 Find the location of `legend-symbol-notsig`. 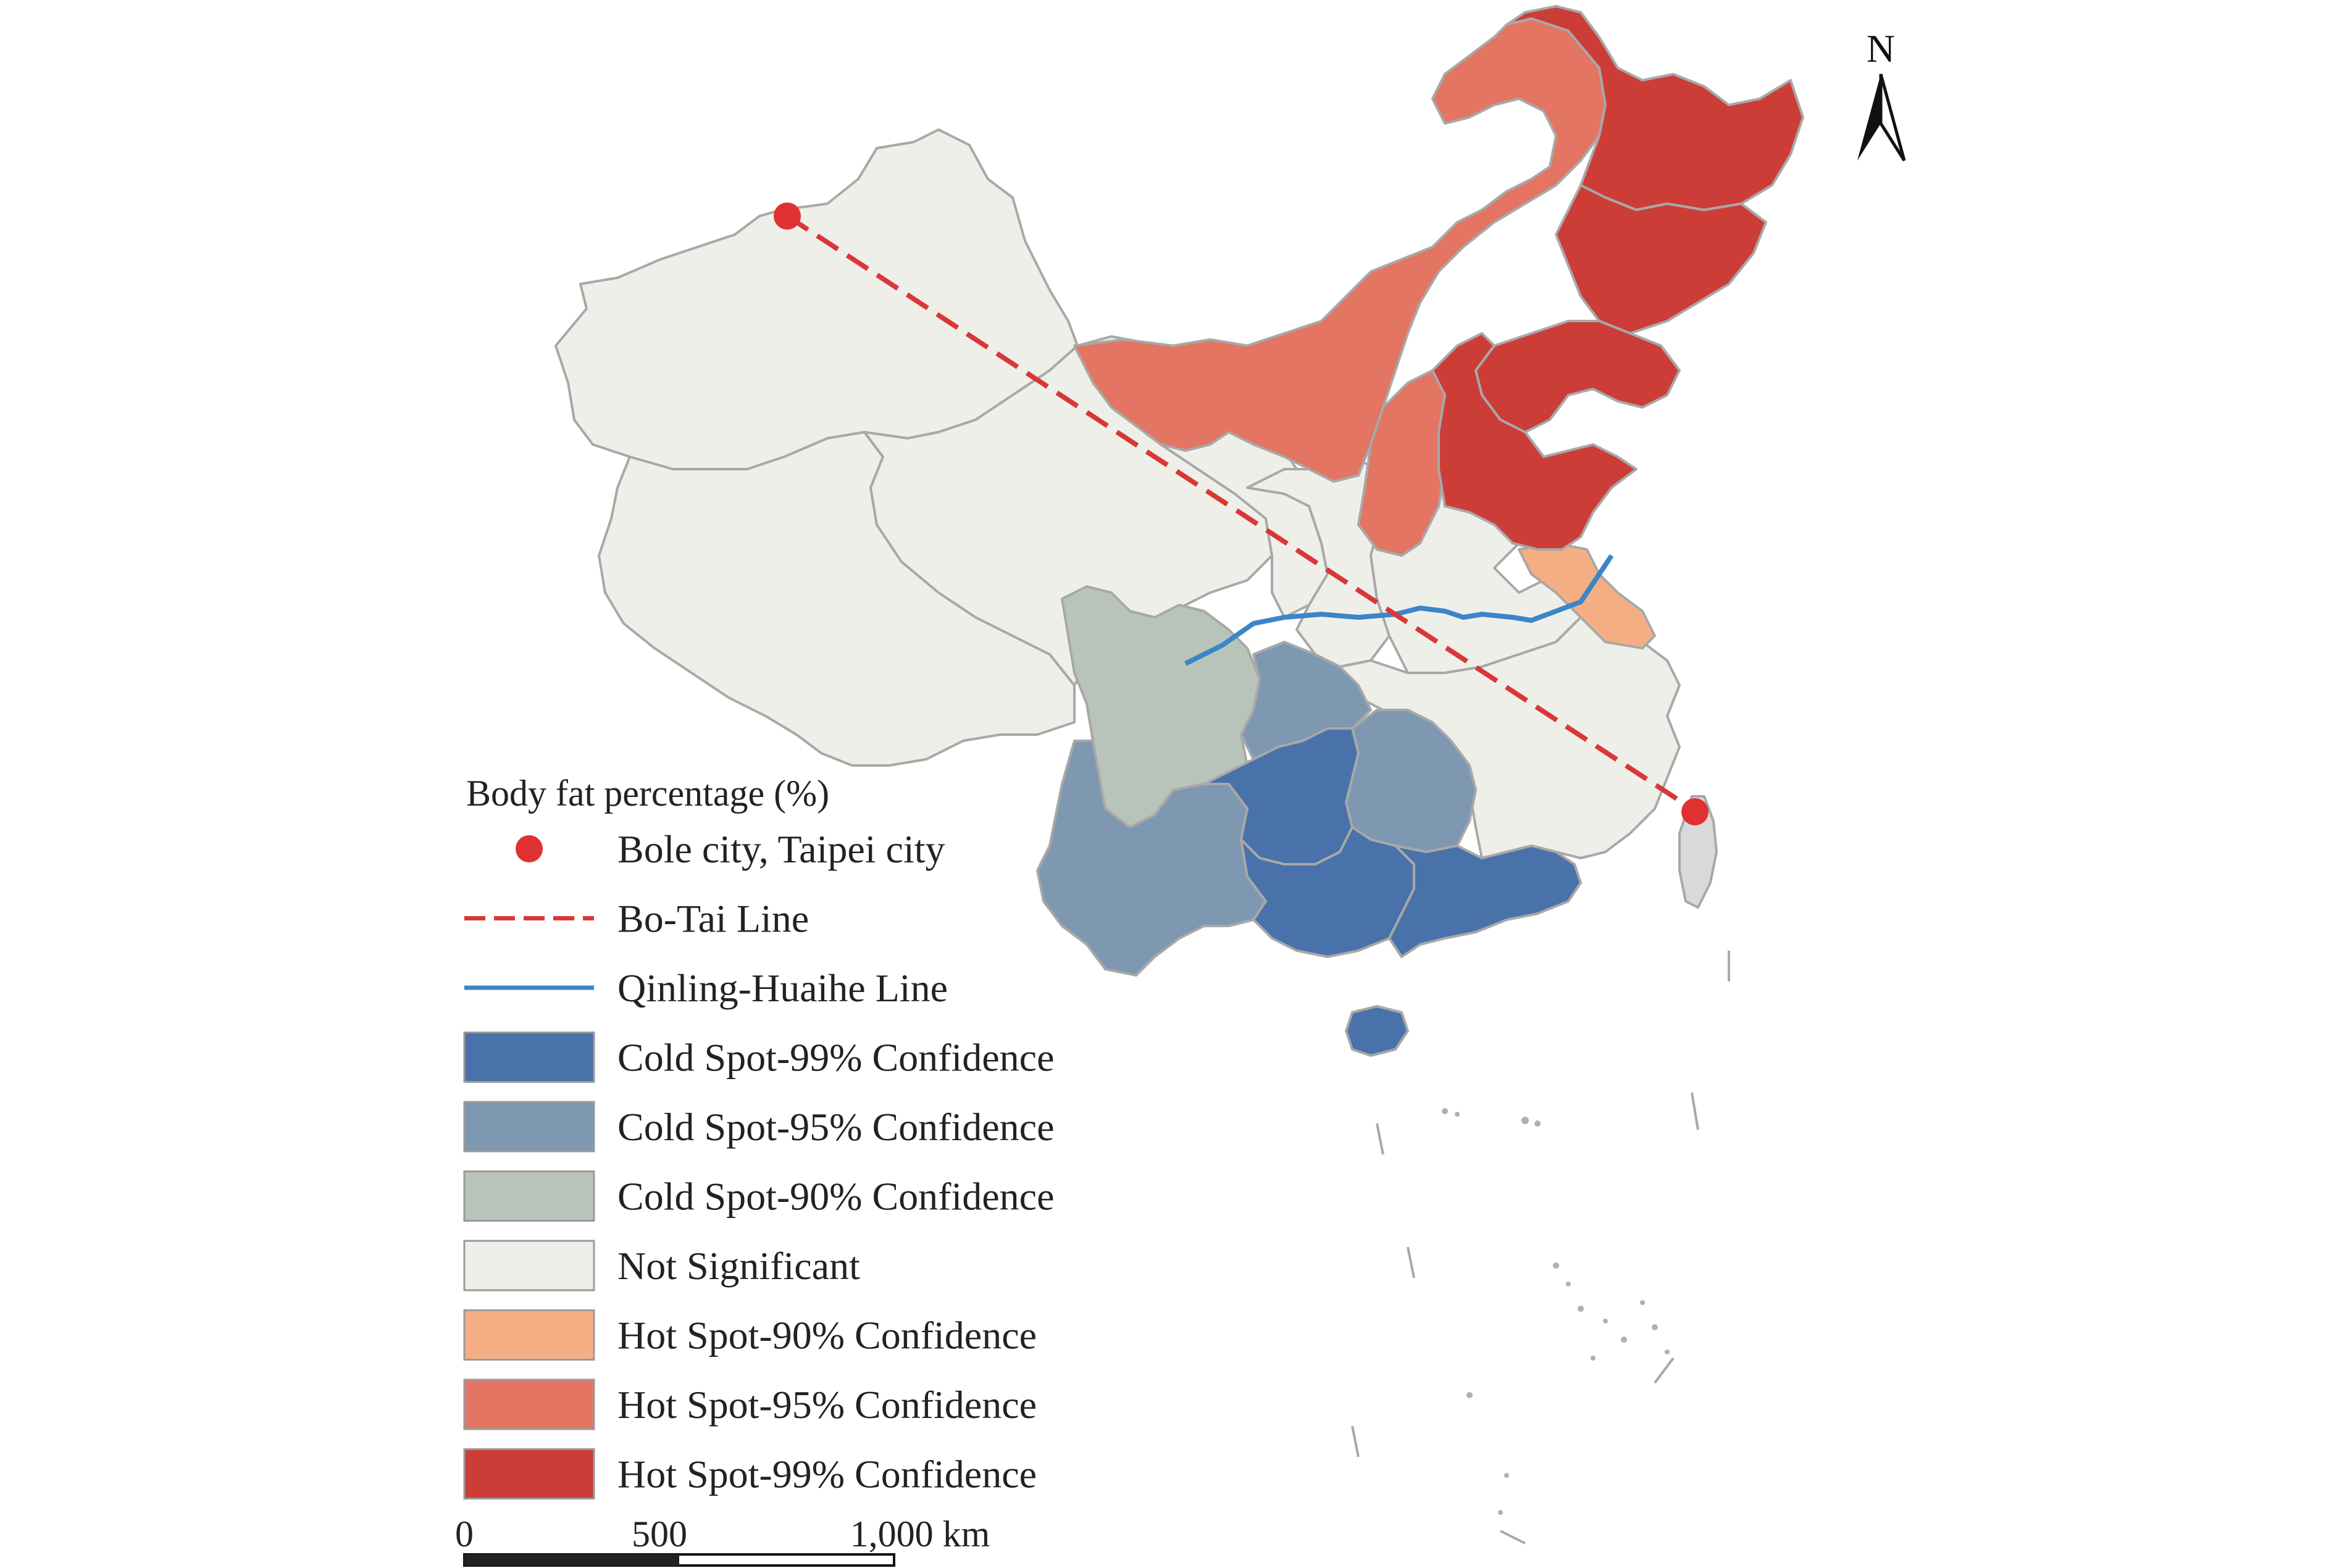

legend-symbol-notsig is located at coordinates (529, 1265).